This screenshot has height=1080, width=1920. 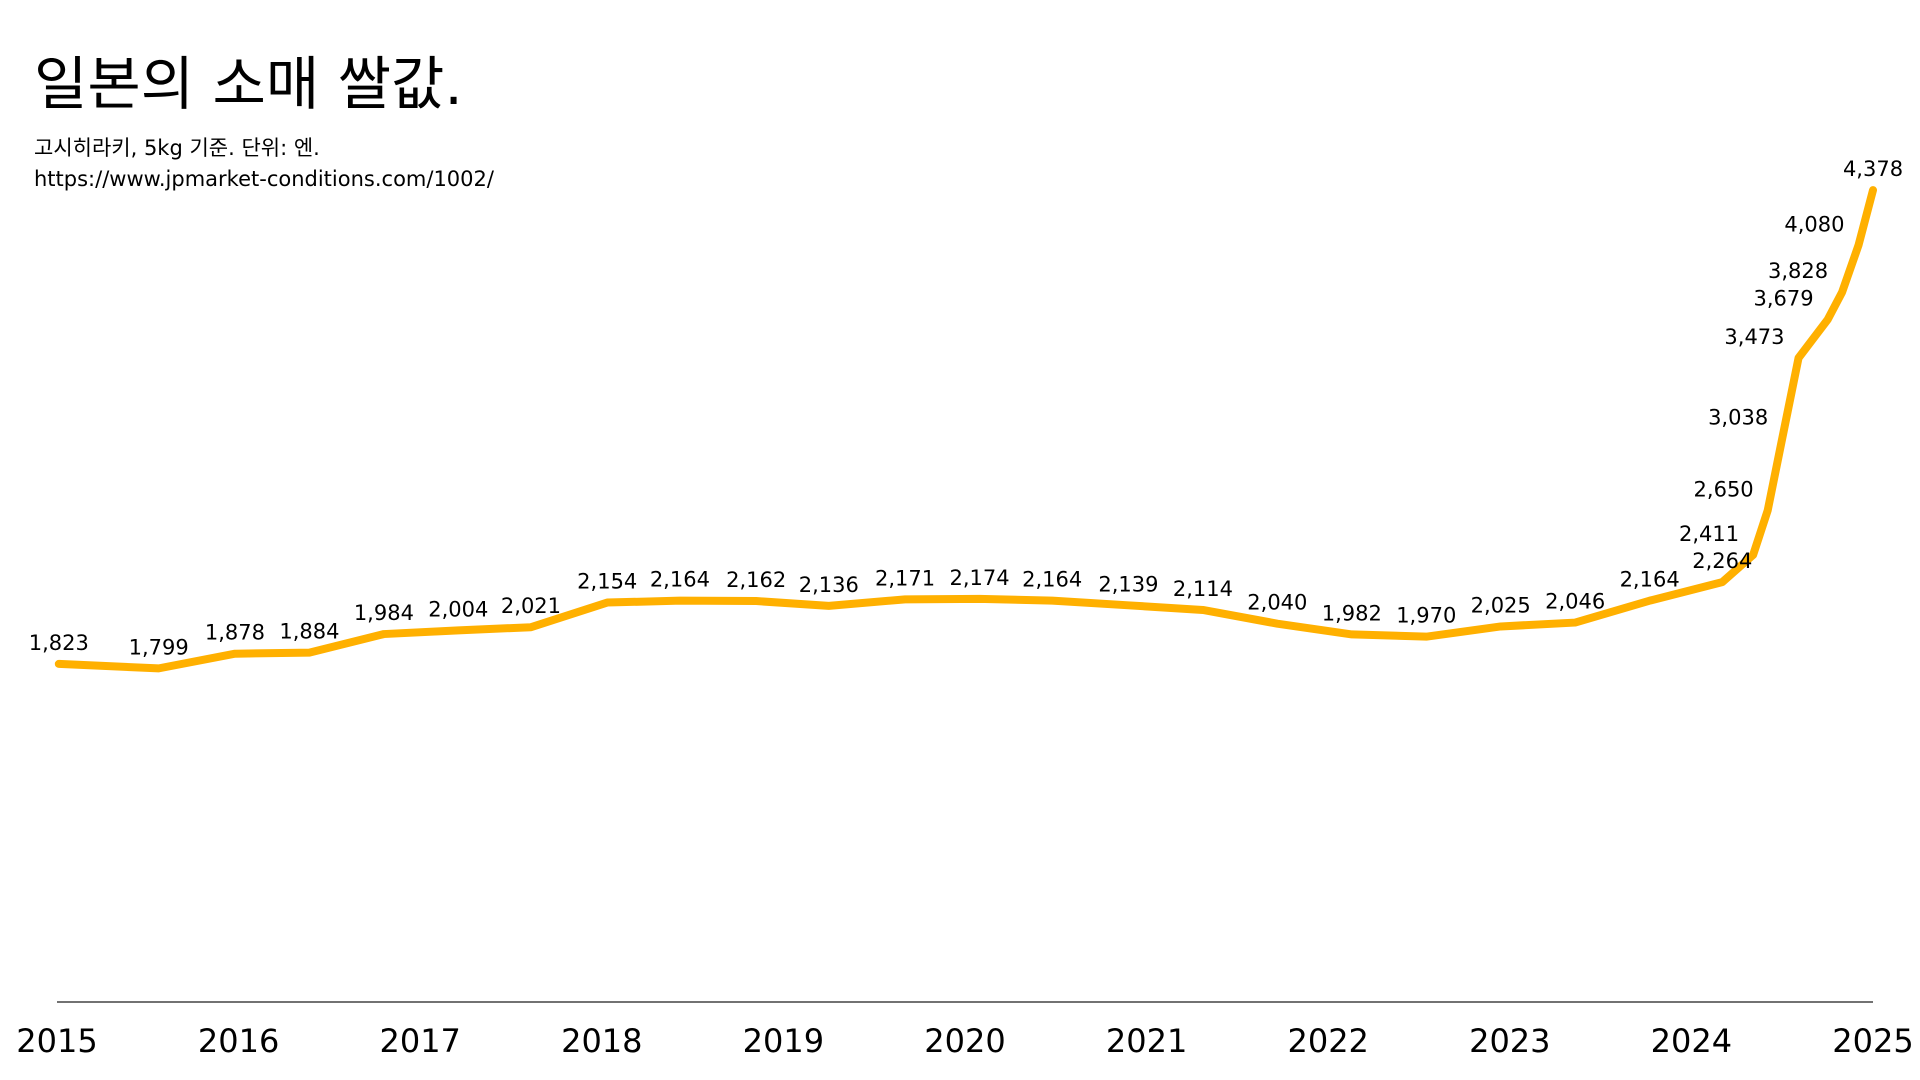 What do you see at coordinates (756, 580) in the screenshot?
I see `data-label: 2,162` at bounding box center [756, 580].